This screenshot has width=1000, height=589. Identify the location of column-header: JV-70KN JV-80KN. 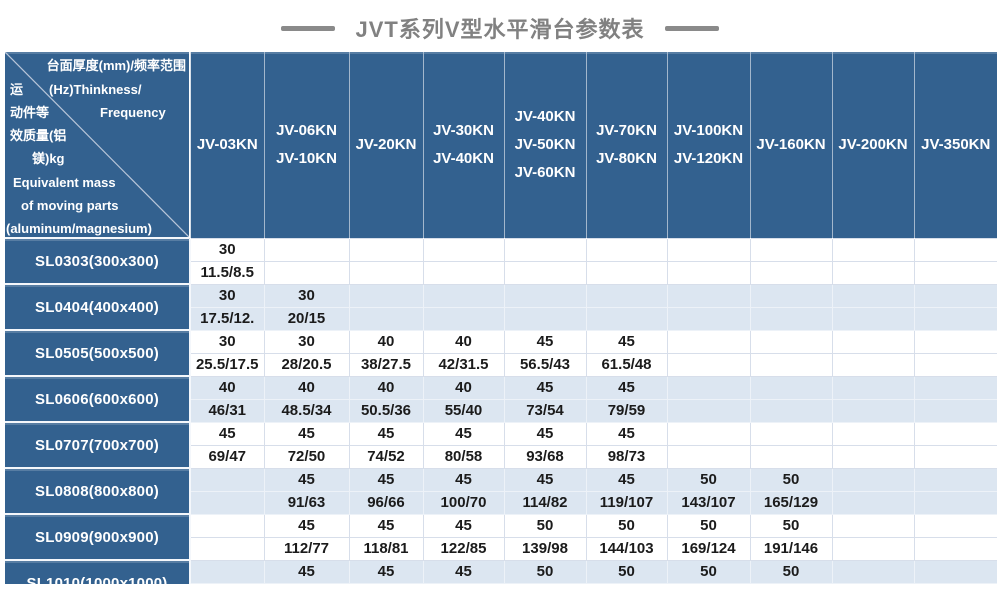
(626, 145).